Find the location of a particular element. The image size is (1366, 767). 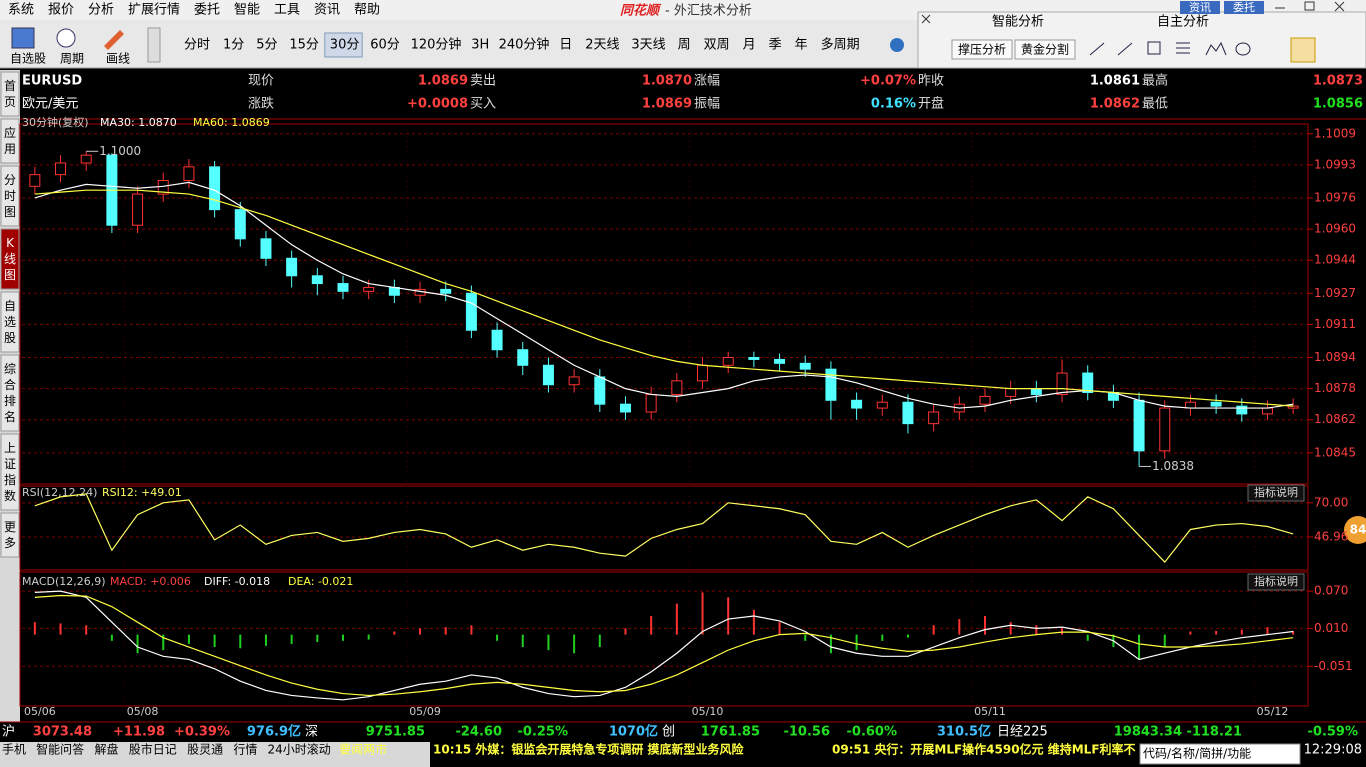

period-button: 分时 is located at coordinates (197, 45).